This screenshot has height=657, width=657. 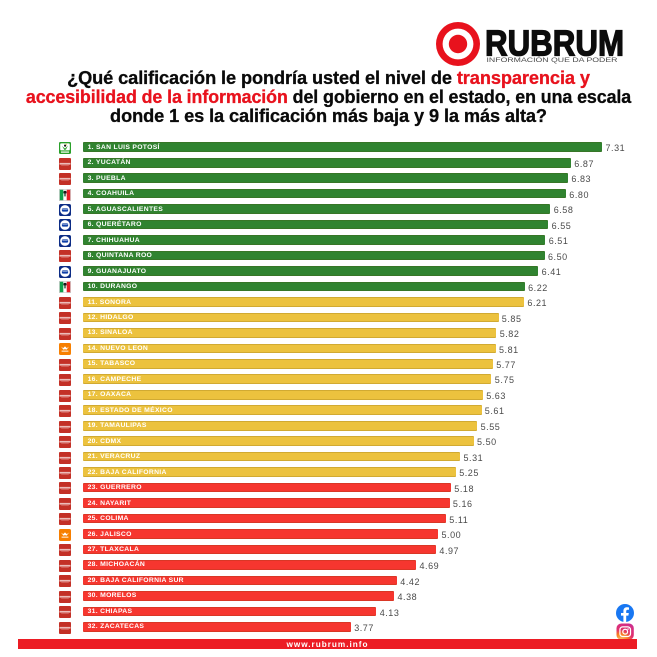 I want to click on svg-text: RUBRUM, so click(x=554, y=43).